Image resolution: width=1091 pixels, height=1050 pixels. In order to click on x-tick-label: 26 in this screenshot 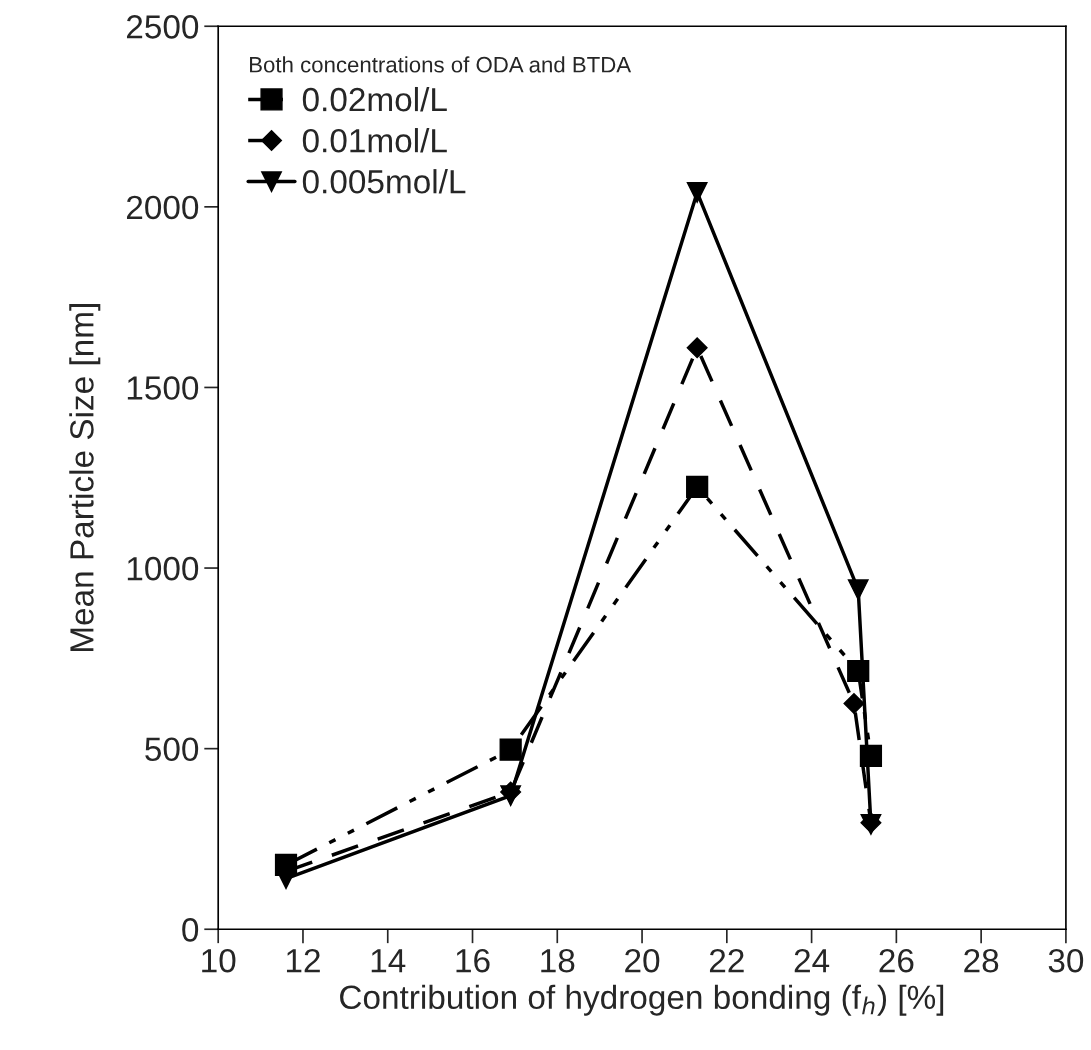, I will do `click(896, 960)`.